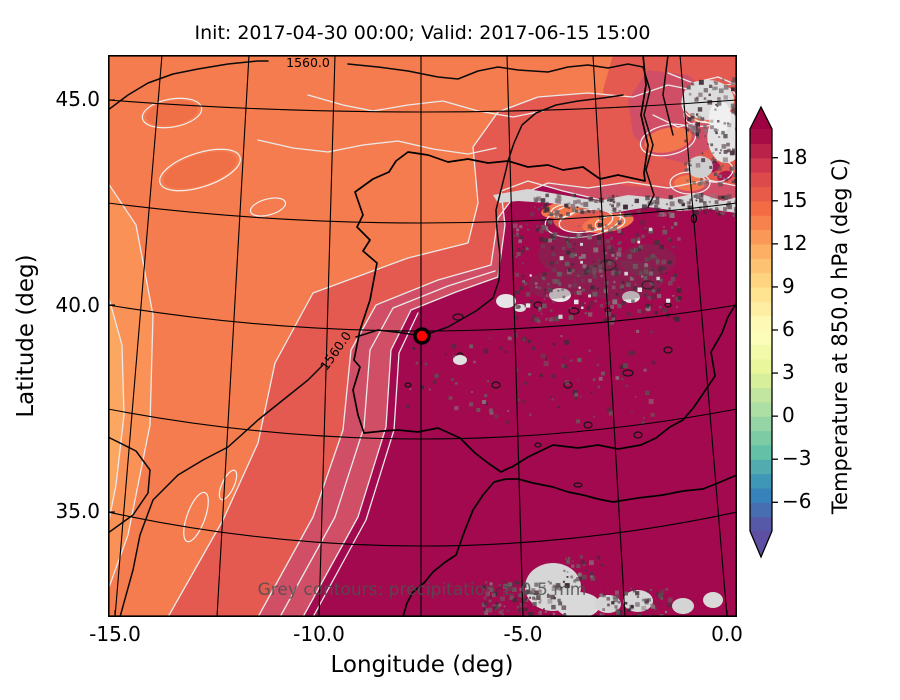 This screenshot has height=700, width=900. I want to click on x-tick-label: -5.0, so click(523, 634).